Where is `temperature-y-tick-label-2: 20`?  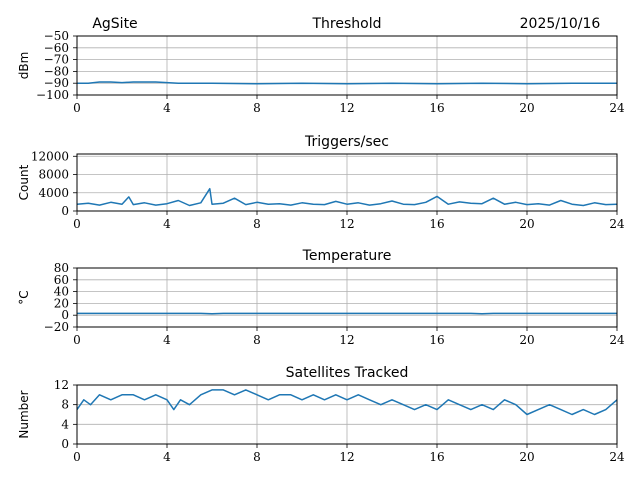
temperature-y-tick-label-2: 20 is located at coordinates (61, 303).